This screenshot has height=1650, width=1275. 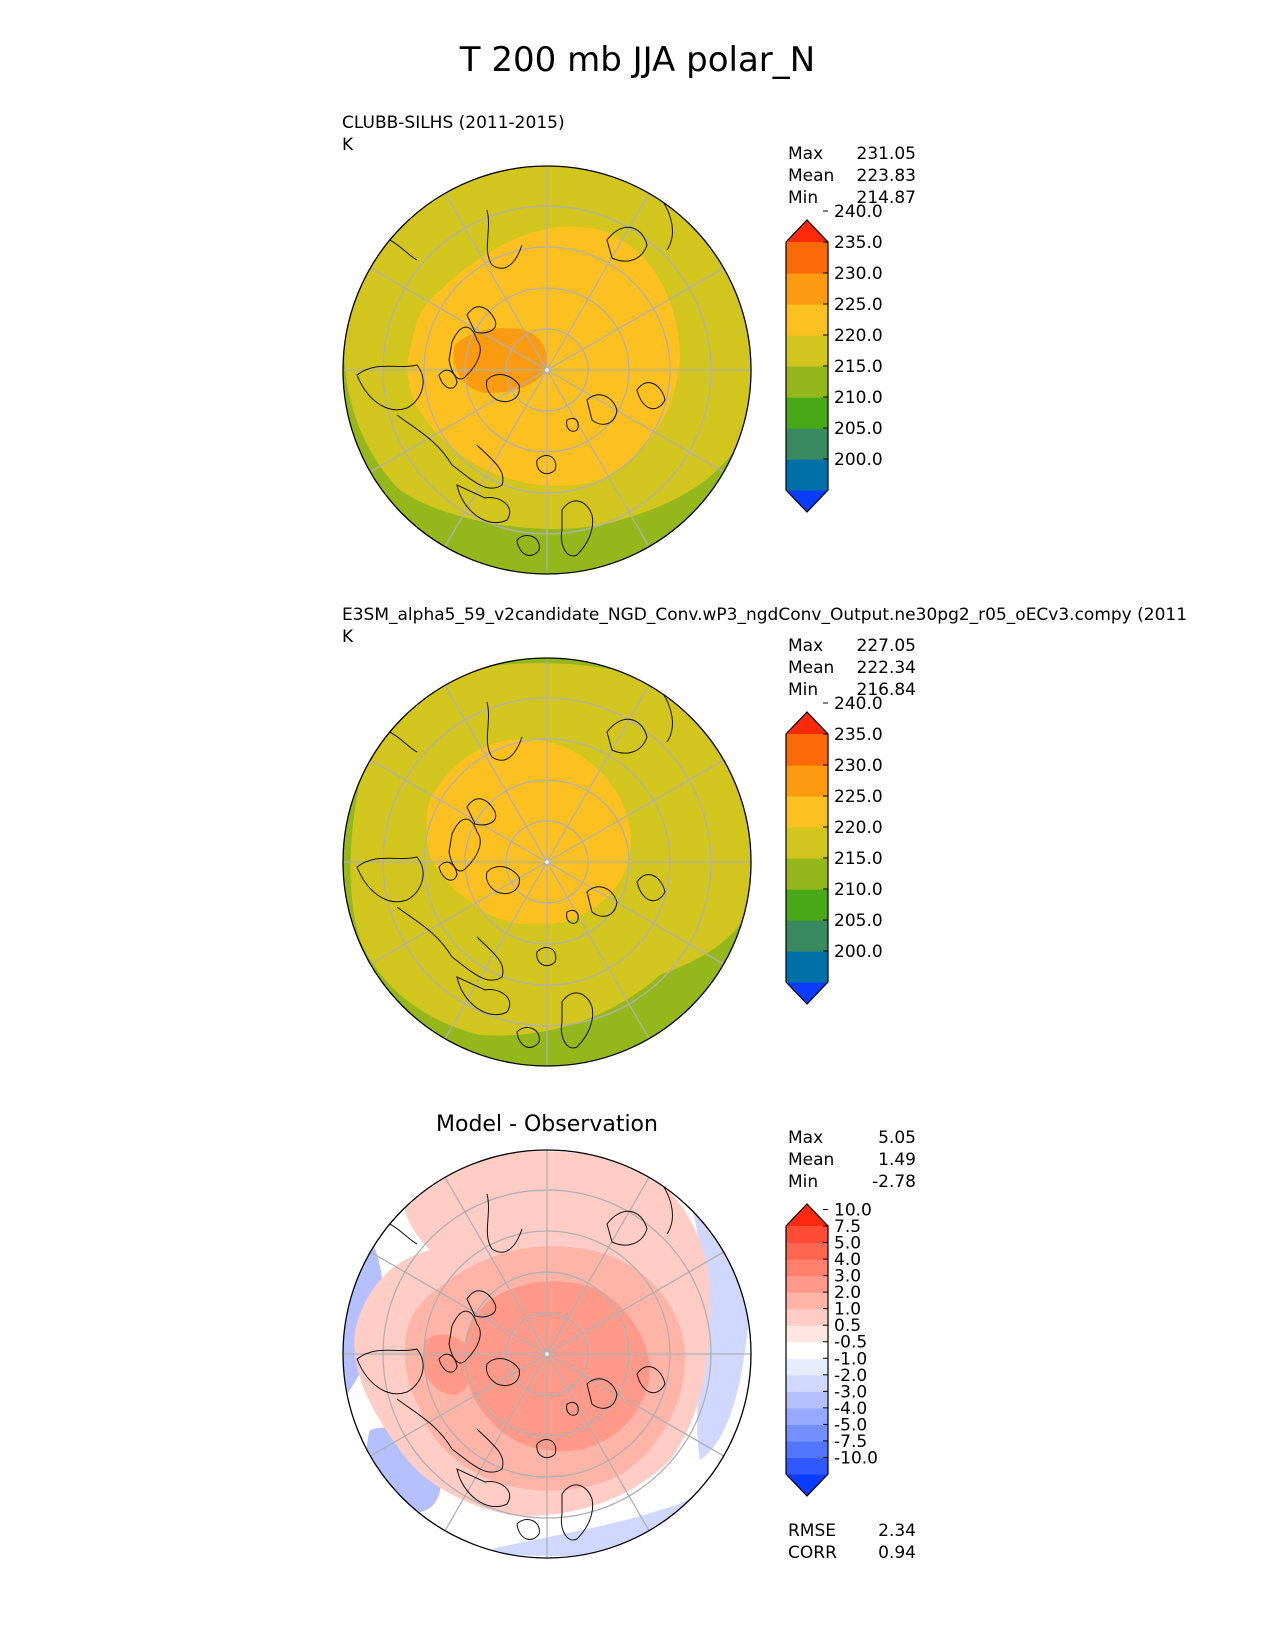 What do you see at coordinates (812, 1553) in the screenshot?
I see `metric-label: CORR` at bounding box center [812, 1553].